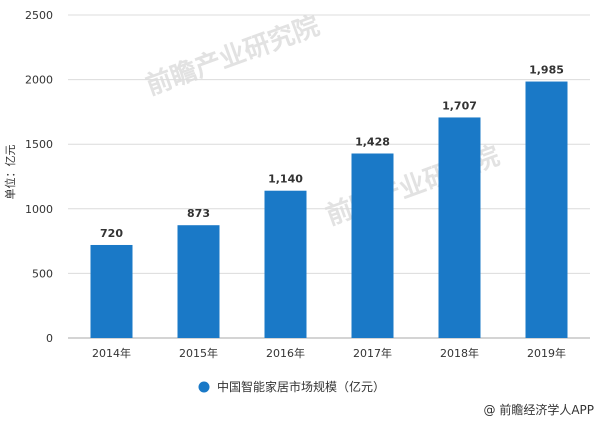 This screenshot has height=424, width=600. I want to click on y-tick-label: 2000, so click(39, 80).